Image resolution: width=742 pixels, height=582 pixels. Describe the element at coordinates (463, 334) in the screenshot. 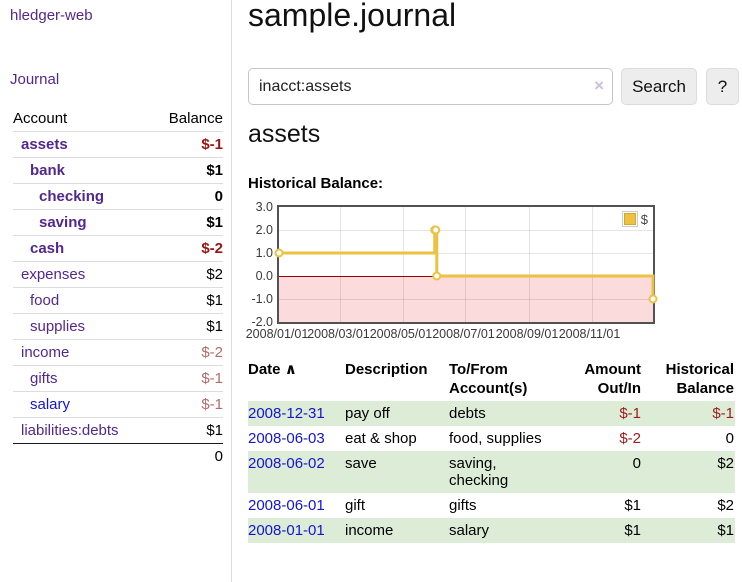

I see `x-axis-tick-label: 2008/07/01` at that location.